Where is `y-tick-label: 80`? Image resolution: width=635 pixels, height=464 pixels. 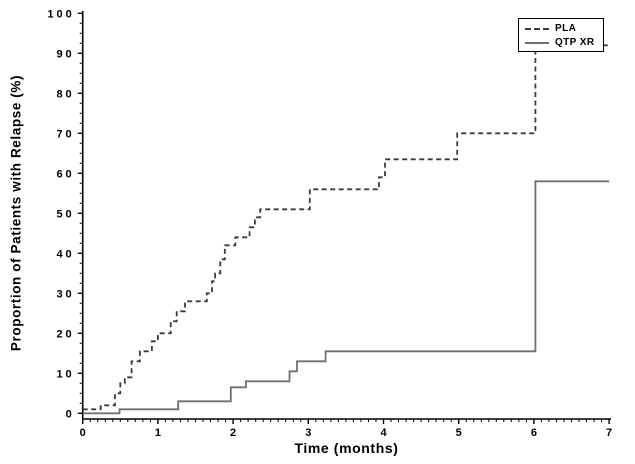 y-tick-label: 80 is located at coordinates (65, 94).